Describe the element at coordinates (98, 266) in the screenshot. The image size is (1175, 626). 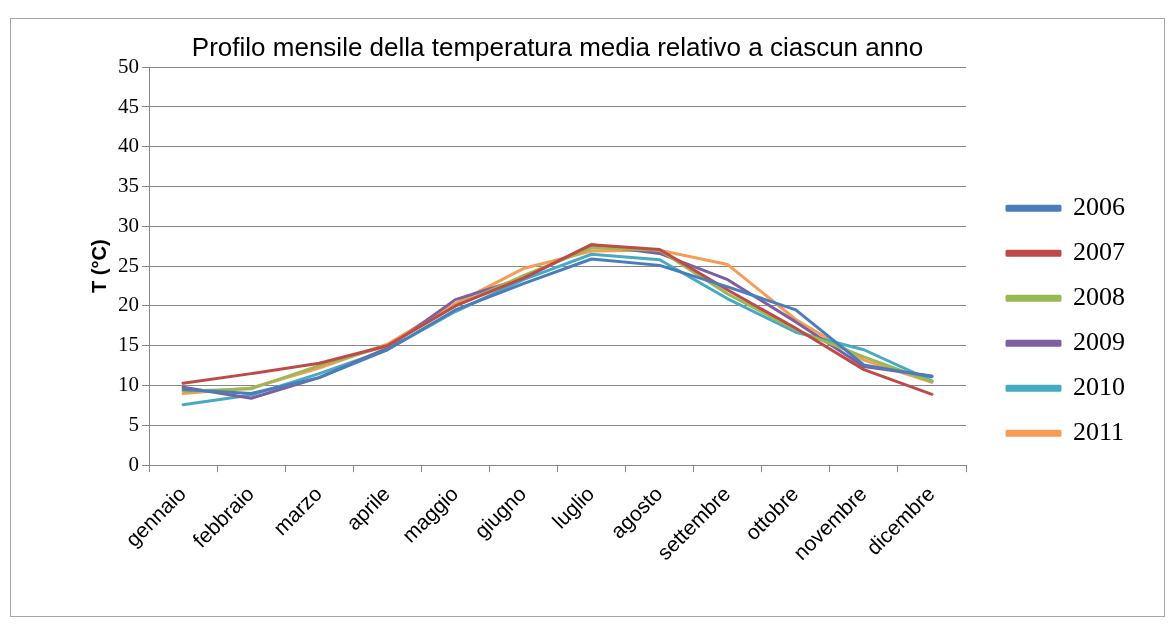
I see `y-axis-title: T (°C)` at that location.